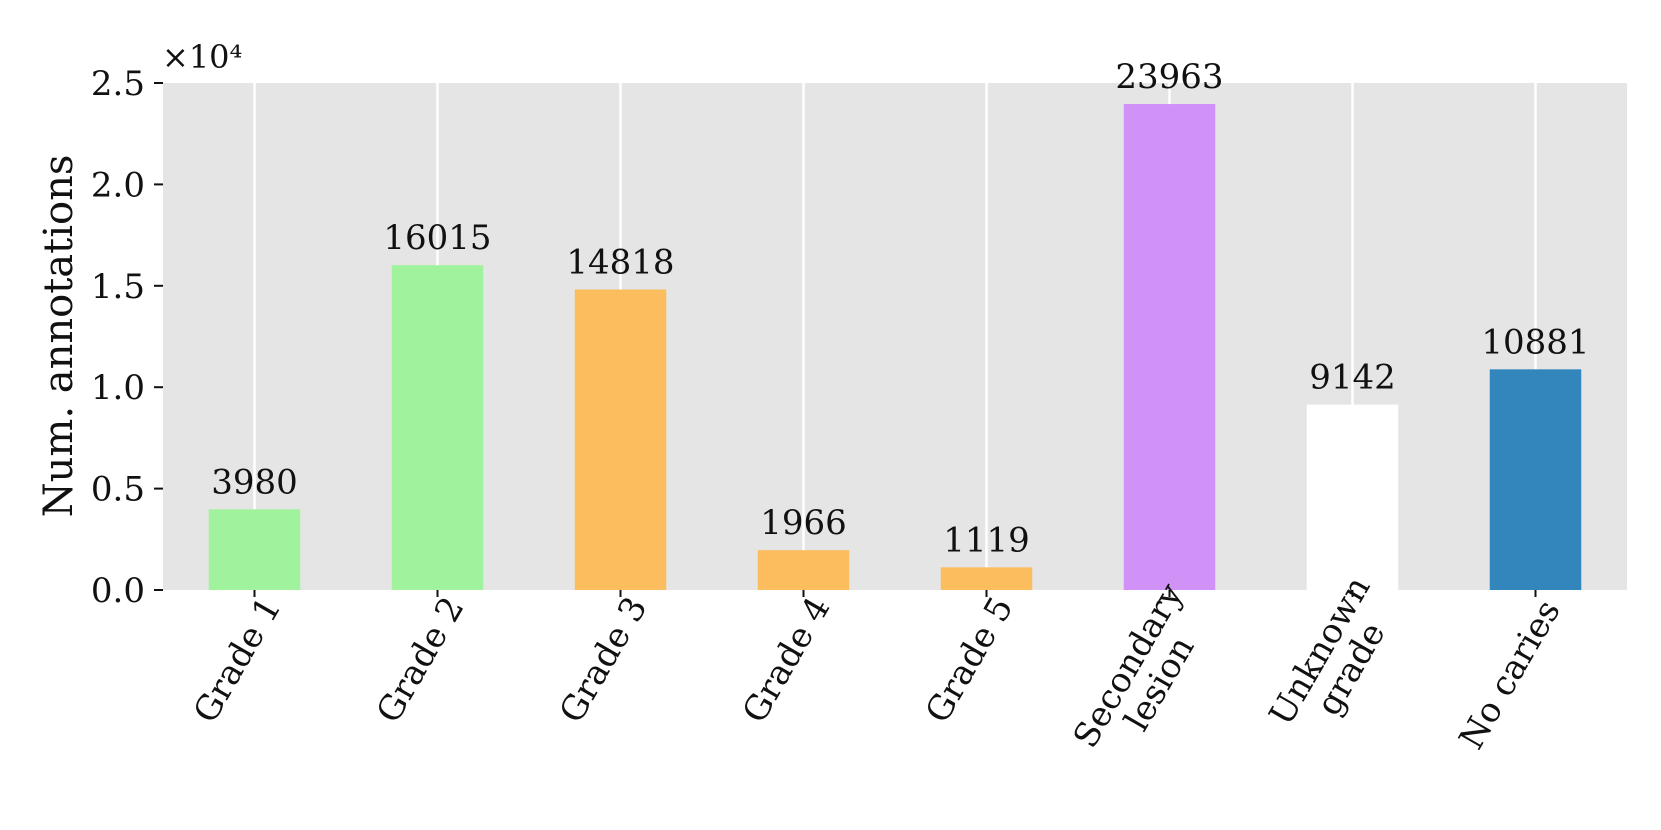 The height and width of the screenshot is (830, 1661). I want to click on x-tick-label: Grade 2, so click(421, 660).